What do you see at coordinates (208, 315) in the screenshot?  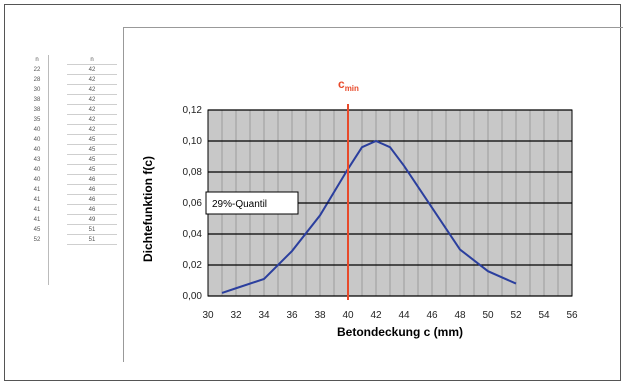 I see `x-tick-label: 30` at bounding box center [208, 315].